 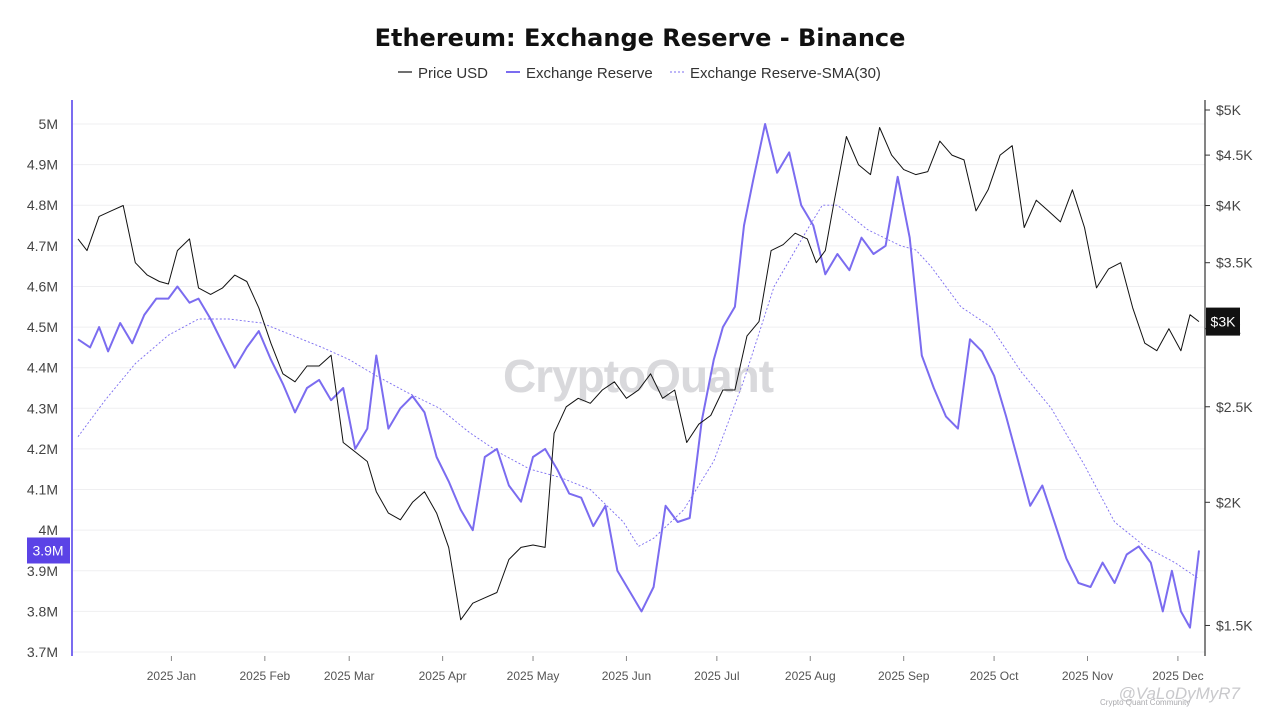 What do you see at coordinates (443, 676) in the screenshot?
I see `x-tick-label: 2025 Apr` at bounding box center [443, 676].